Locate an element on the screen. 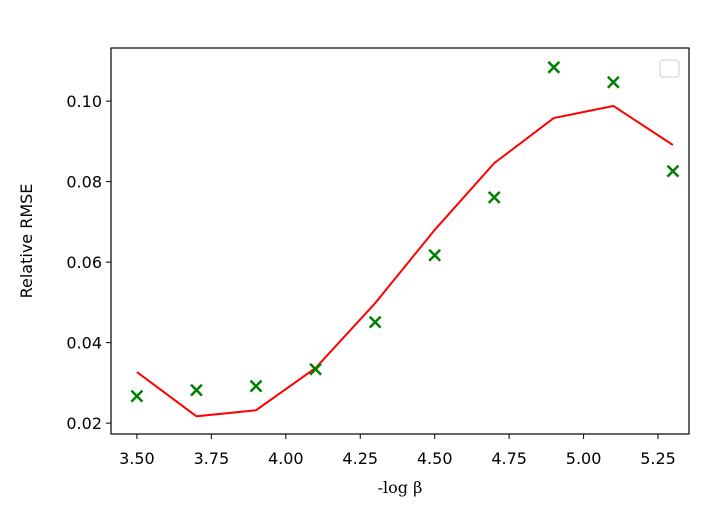  x-axis-label: -log β is located at coordinates (400, 487).